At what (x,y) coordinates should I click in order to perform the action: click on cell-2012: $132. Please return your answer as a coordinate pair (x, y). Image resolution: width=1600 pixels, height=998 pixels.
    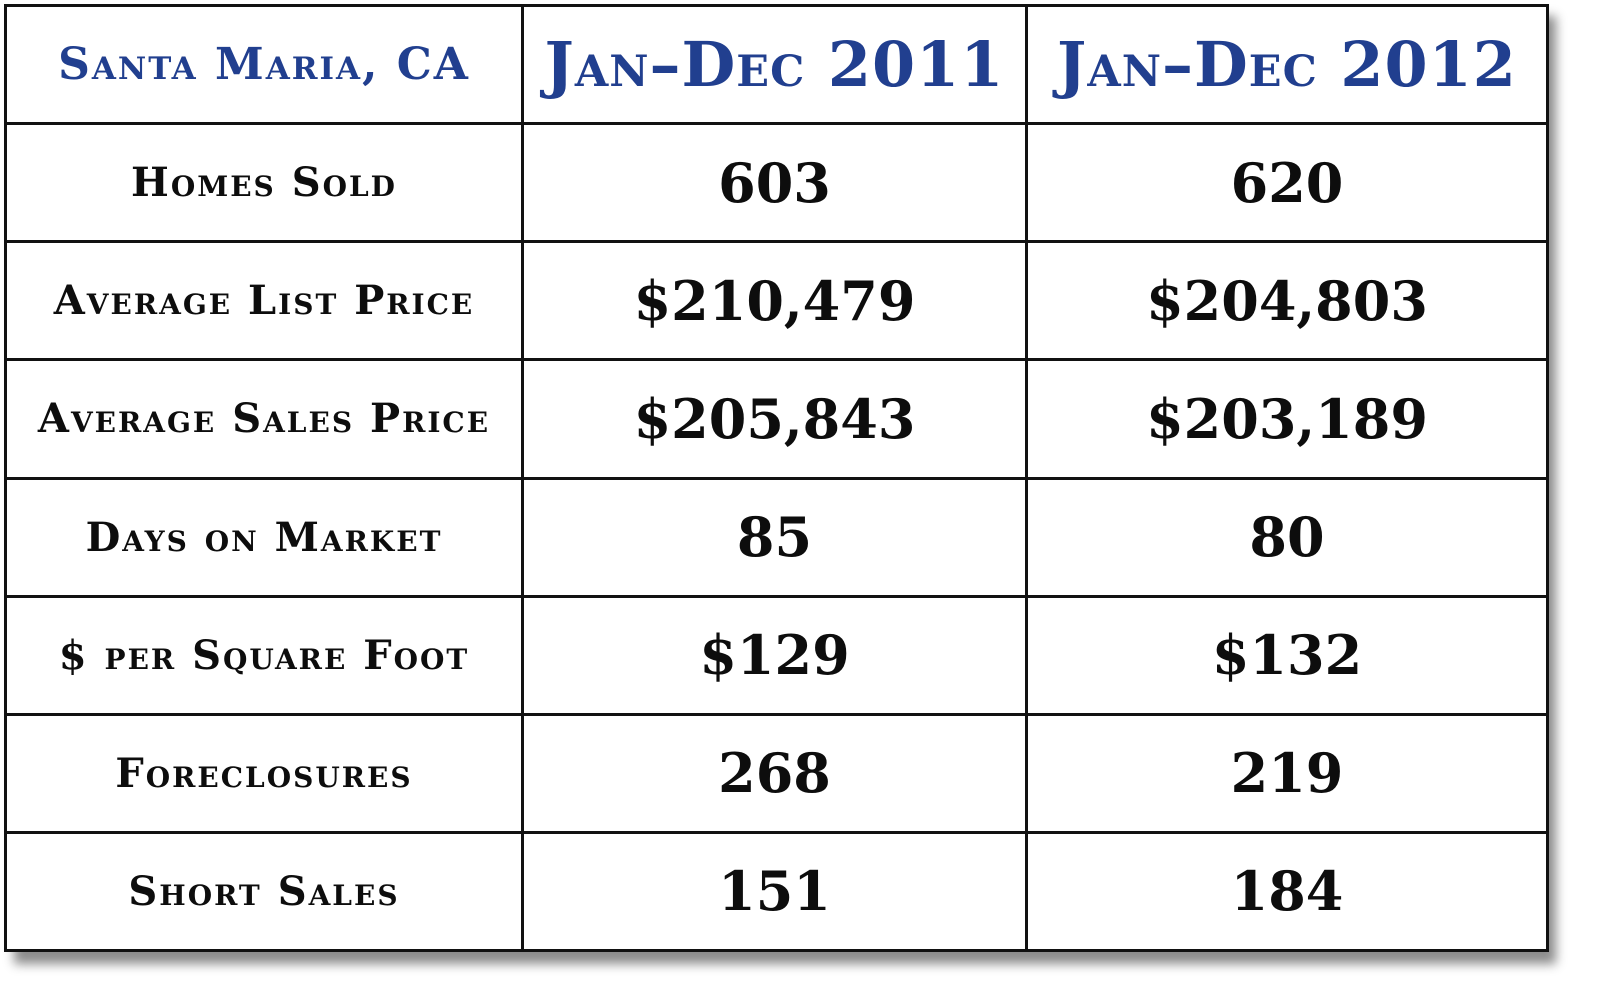
    Looking at the image, I should click on (1287, 655).